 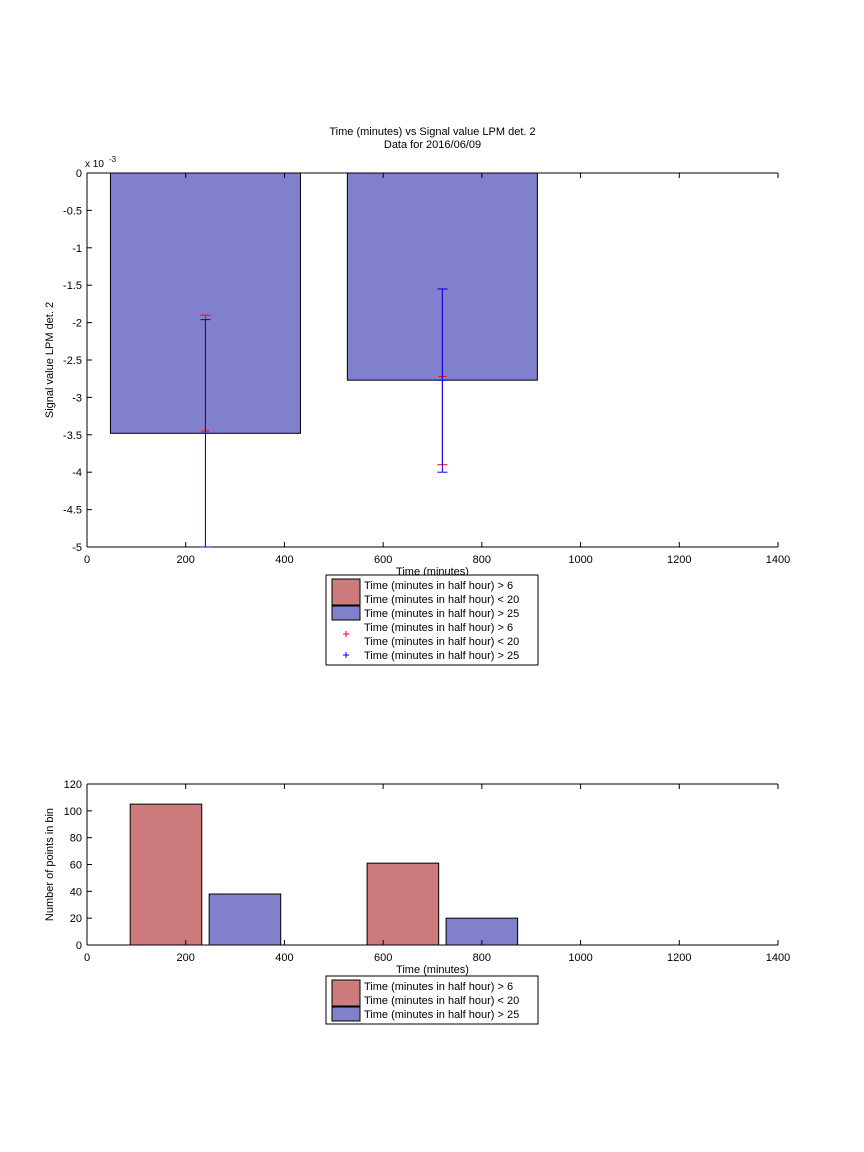 I want to click on y-tick-label: -1.5, so click(x=72, y=286).